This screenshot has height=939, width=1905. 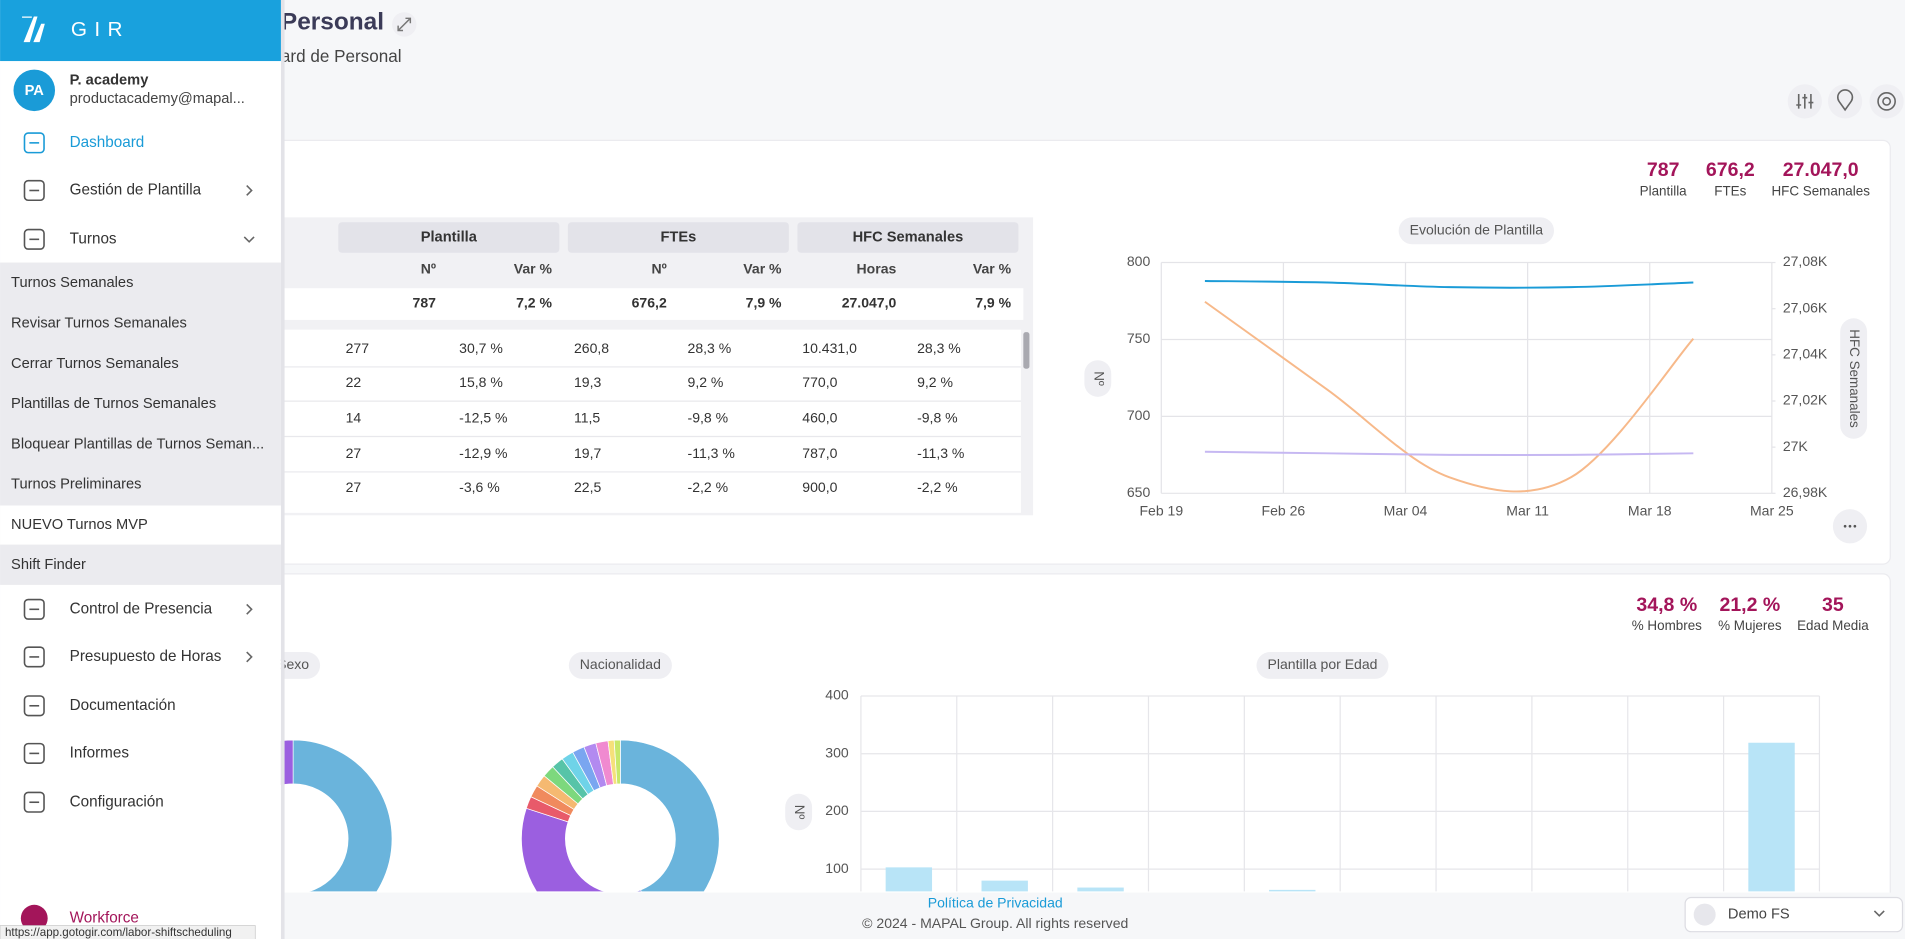 What do you see at coordinates (1805, 354) in the screenshot?
I see `y2-tick-label: 27,04K` at bounding box center [1805, 354].